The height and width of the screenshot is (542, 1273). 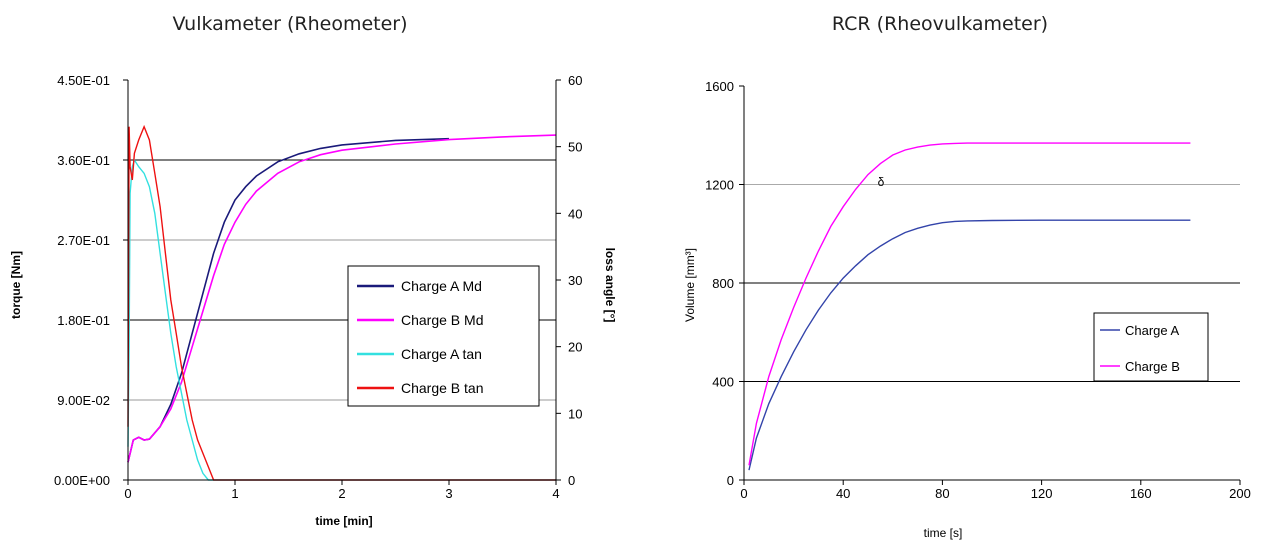 What do you see at coordinates (234, 493) in the screenshot?
I see `x-tick-label: 1` at bounding box center [234, 493].